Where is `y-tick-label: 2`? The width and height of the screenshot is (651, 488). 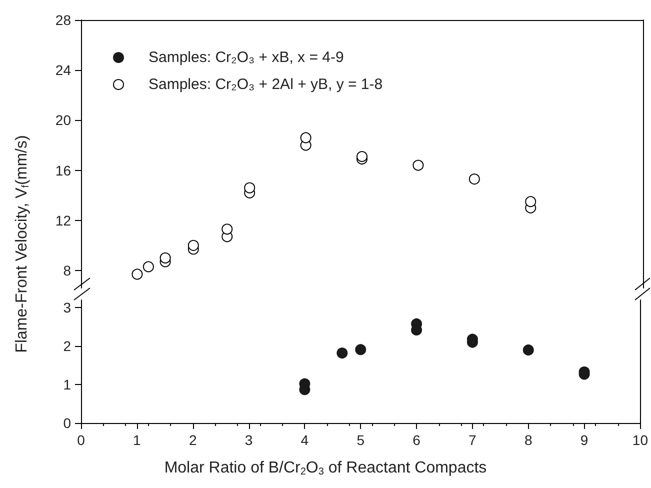 y-tick-label: 2 is located at coordinates (67, 346).